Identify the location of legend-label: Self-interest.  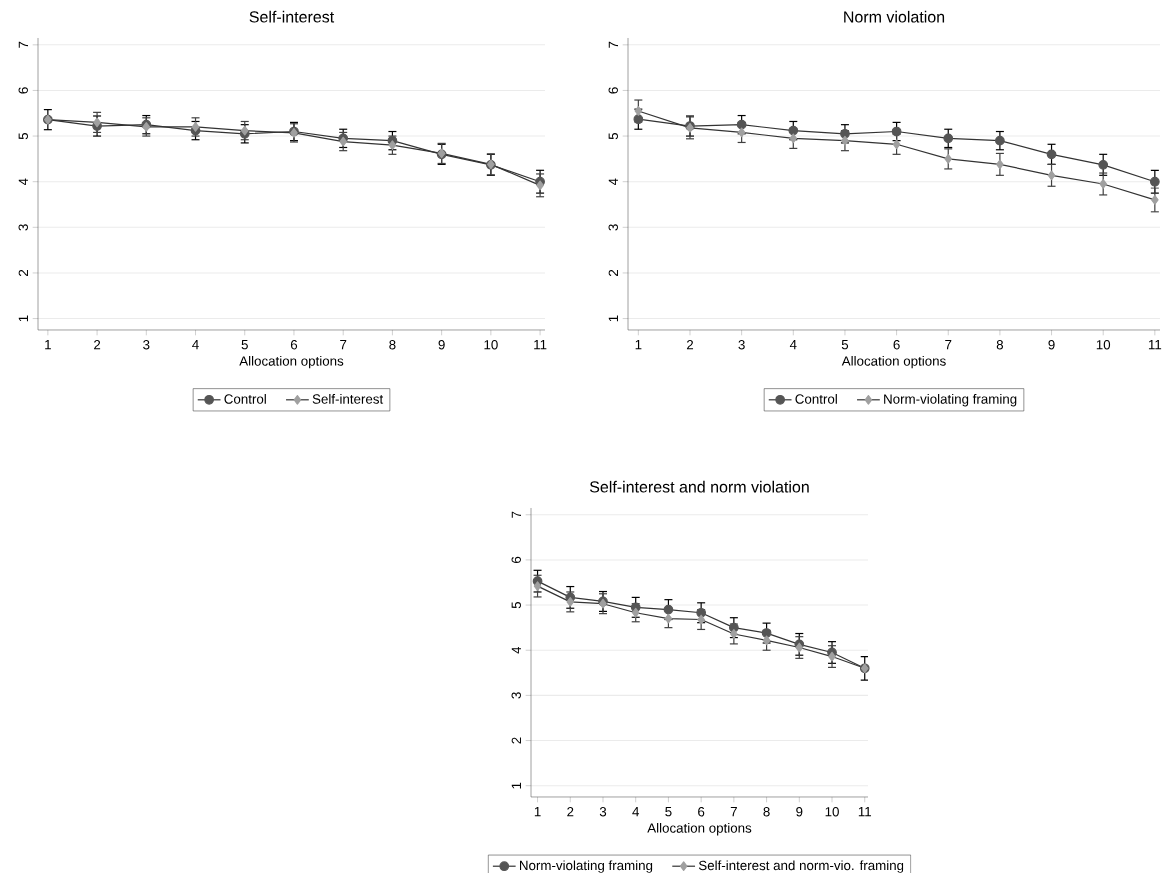
(348, 398).